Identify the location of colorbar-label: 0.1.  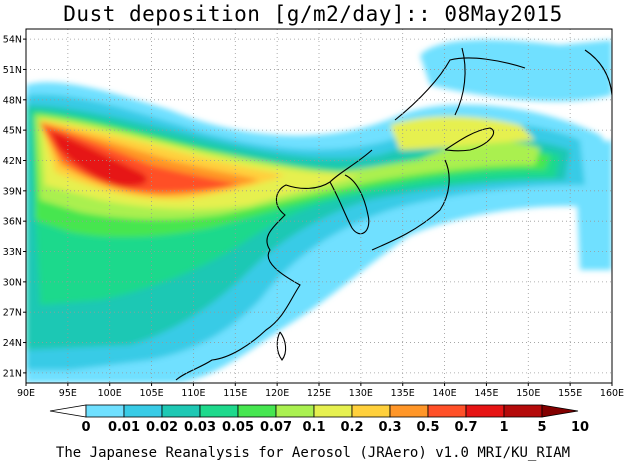
(313, 427).